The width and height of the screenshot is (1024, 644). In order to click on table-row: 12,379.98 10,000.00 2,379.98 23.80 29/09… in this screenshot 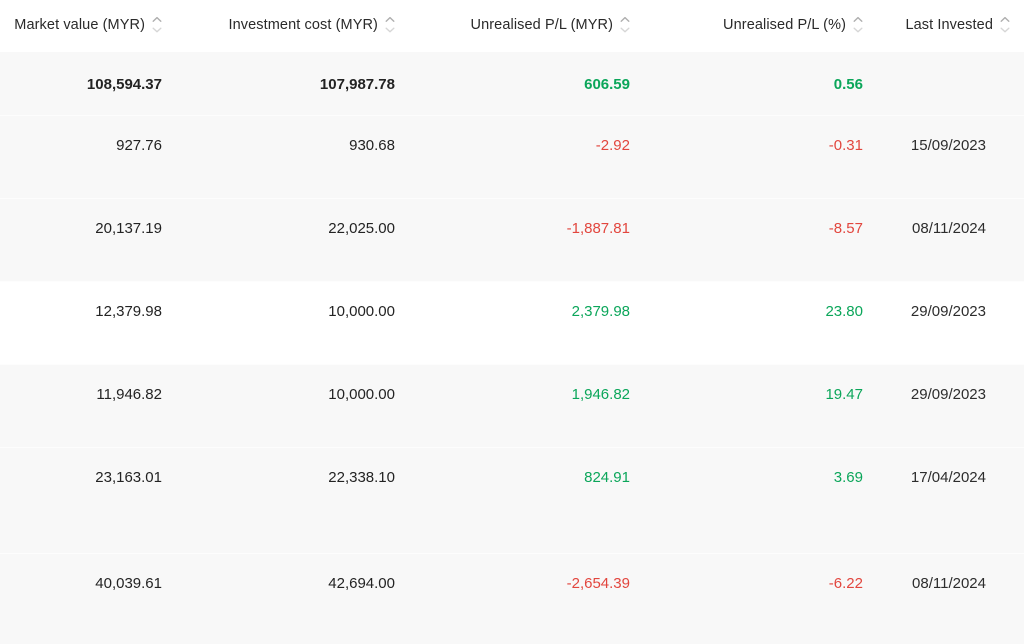, I will do `click(512, 322)`.